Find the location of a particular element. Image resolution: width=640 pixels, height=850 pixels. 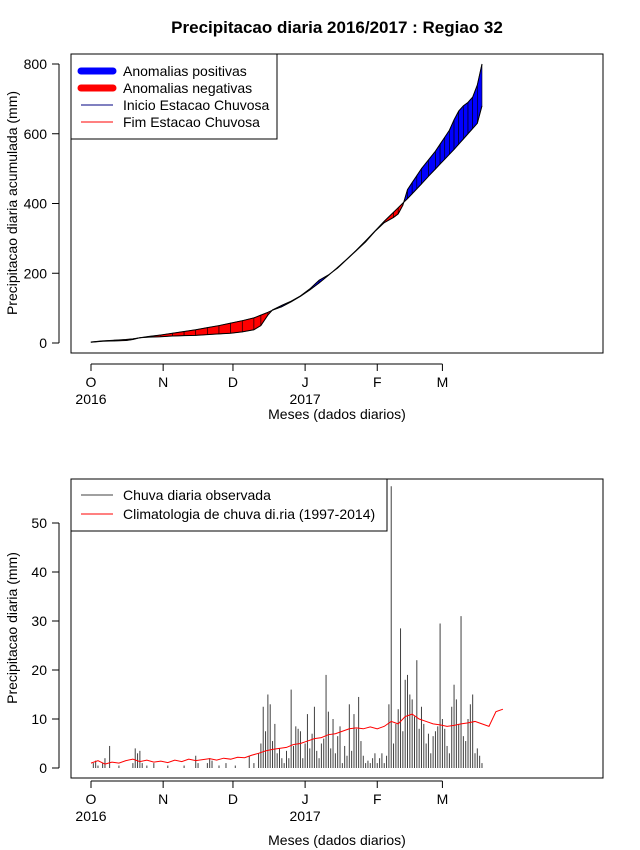

chart-1-x-axis-label: Meses (dados diarios) is located at coordinates (337, 414).